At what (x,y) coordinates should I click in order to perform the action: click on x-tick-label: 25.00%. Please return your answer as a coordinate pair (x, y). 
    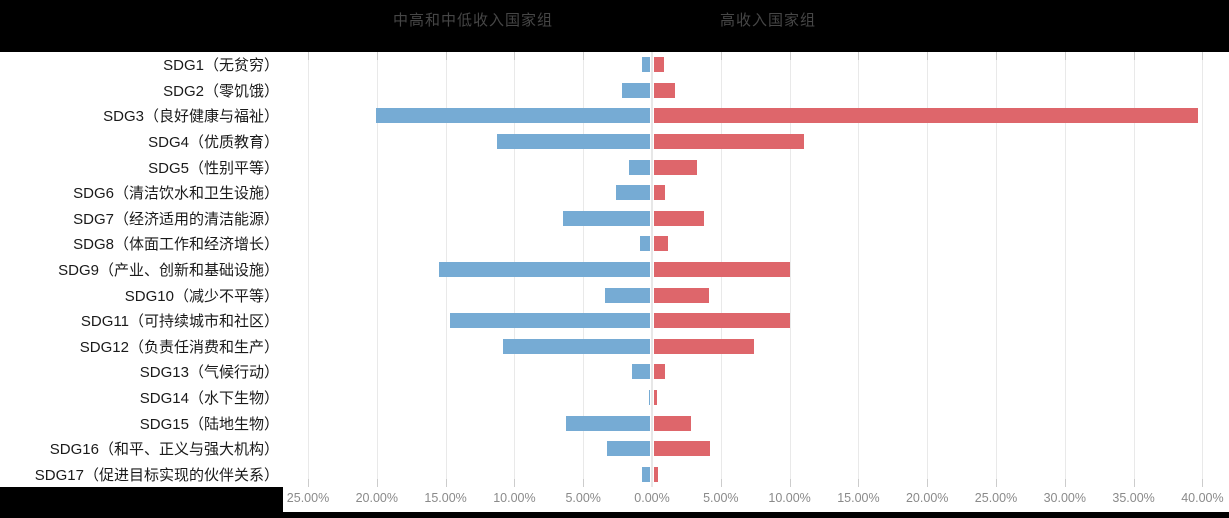
    Looking at the image, I should click on (996, 498).